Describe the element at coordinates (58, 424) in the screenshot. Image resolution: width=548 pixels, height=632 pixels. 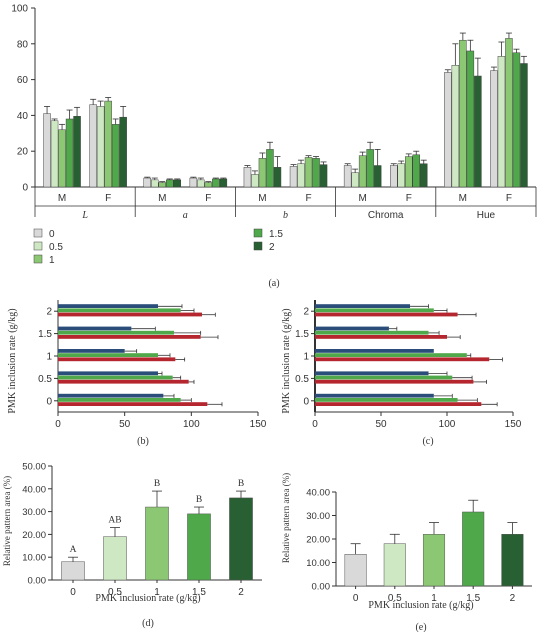
I see `b-x-tick-label: 0` at that location.